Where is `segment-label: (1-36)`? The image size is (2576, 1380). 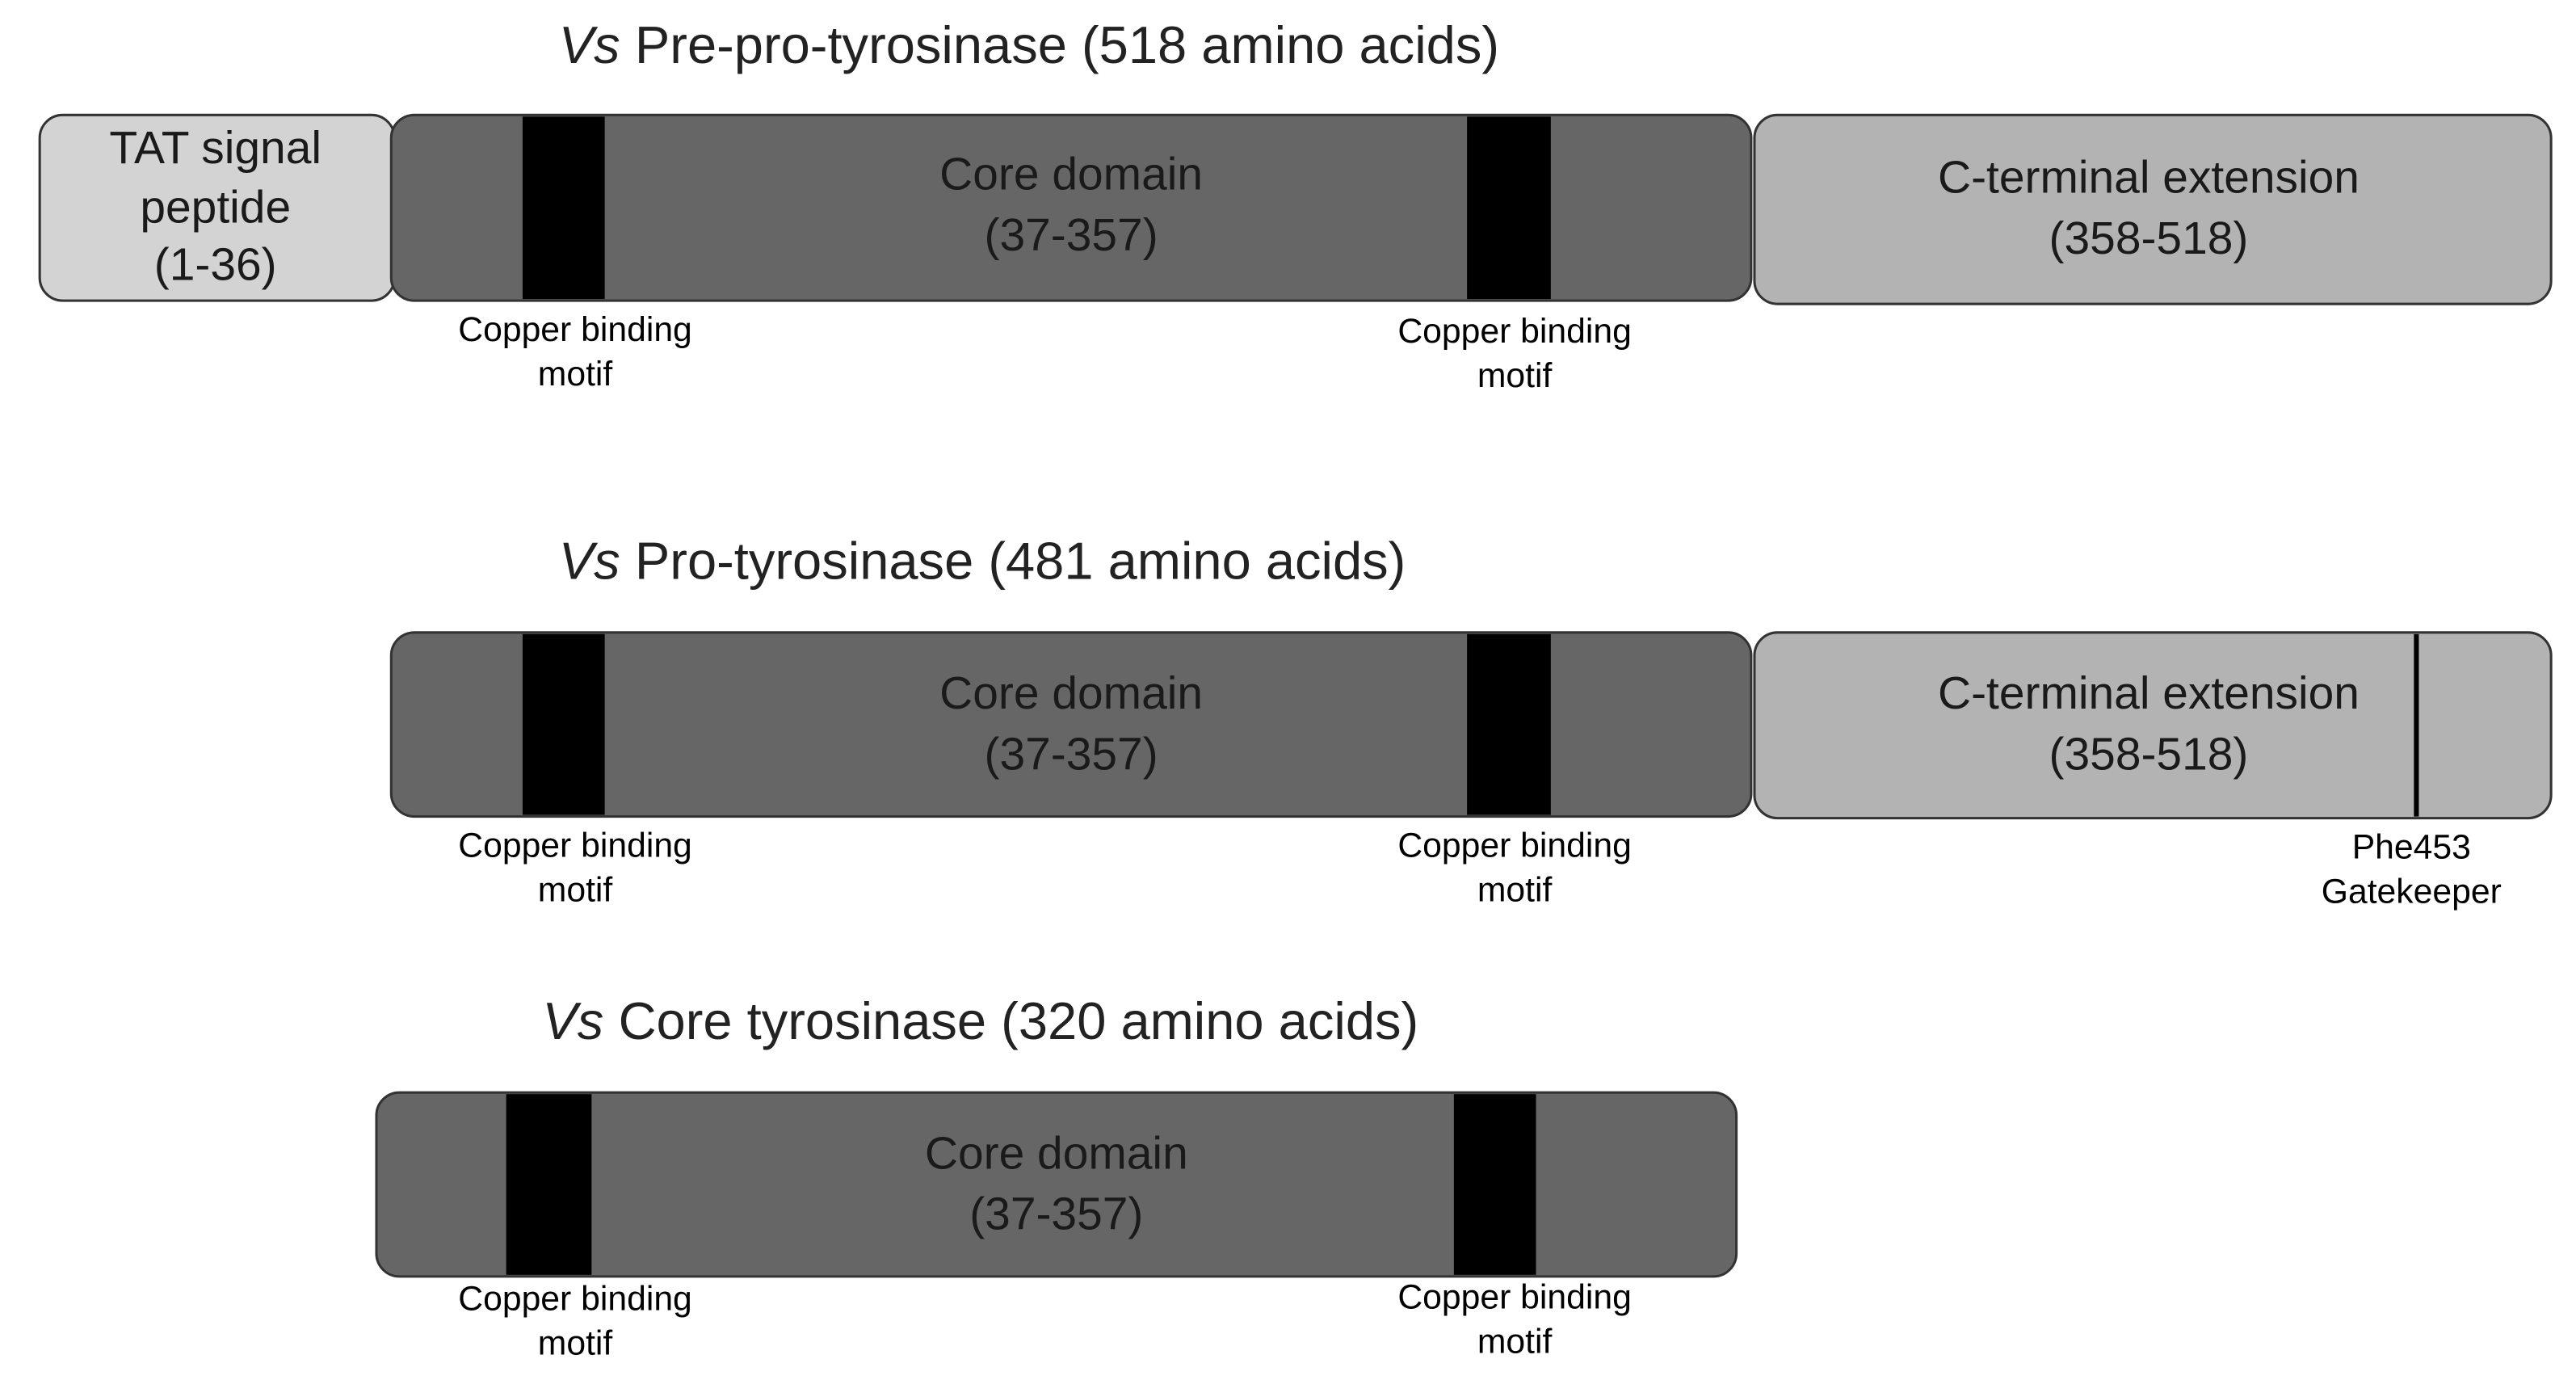
segment-label: (1-36) is located at coordinates (215, 264).